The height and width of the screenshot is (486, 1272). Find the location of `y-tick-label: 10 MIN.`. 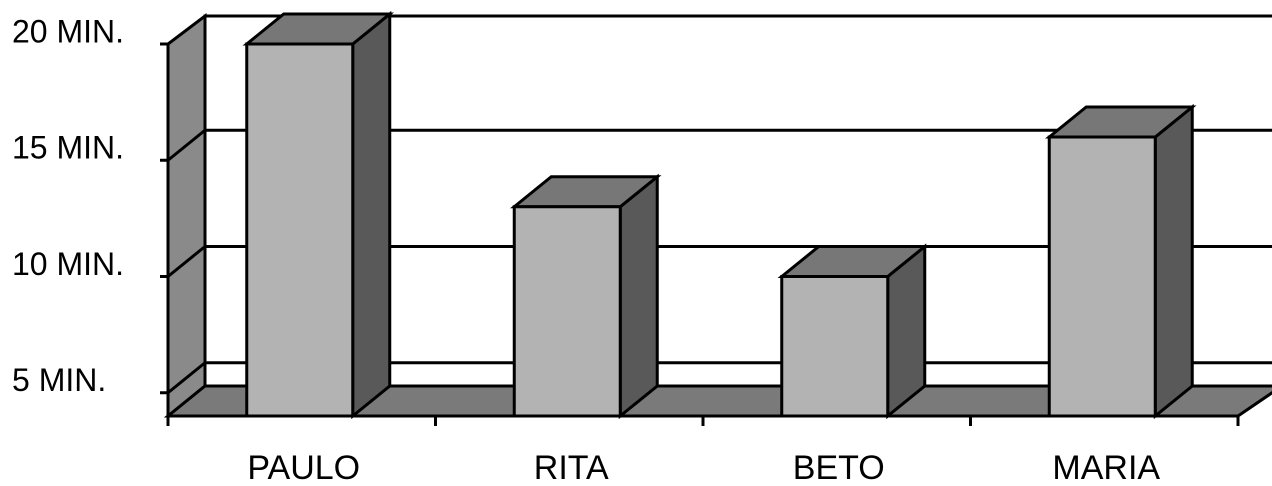

y-tick-label: 10 MIN. is located at coordinates (68, 264).